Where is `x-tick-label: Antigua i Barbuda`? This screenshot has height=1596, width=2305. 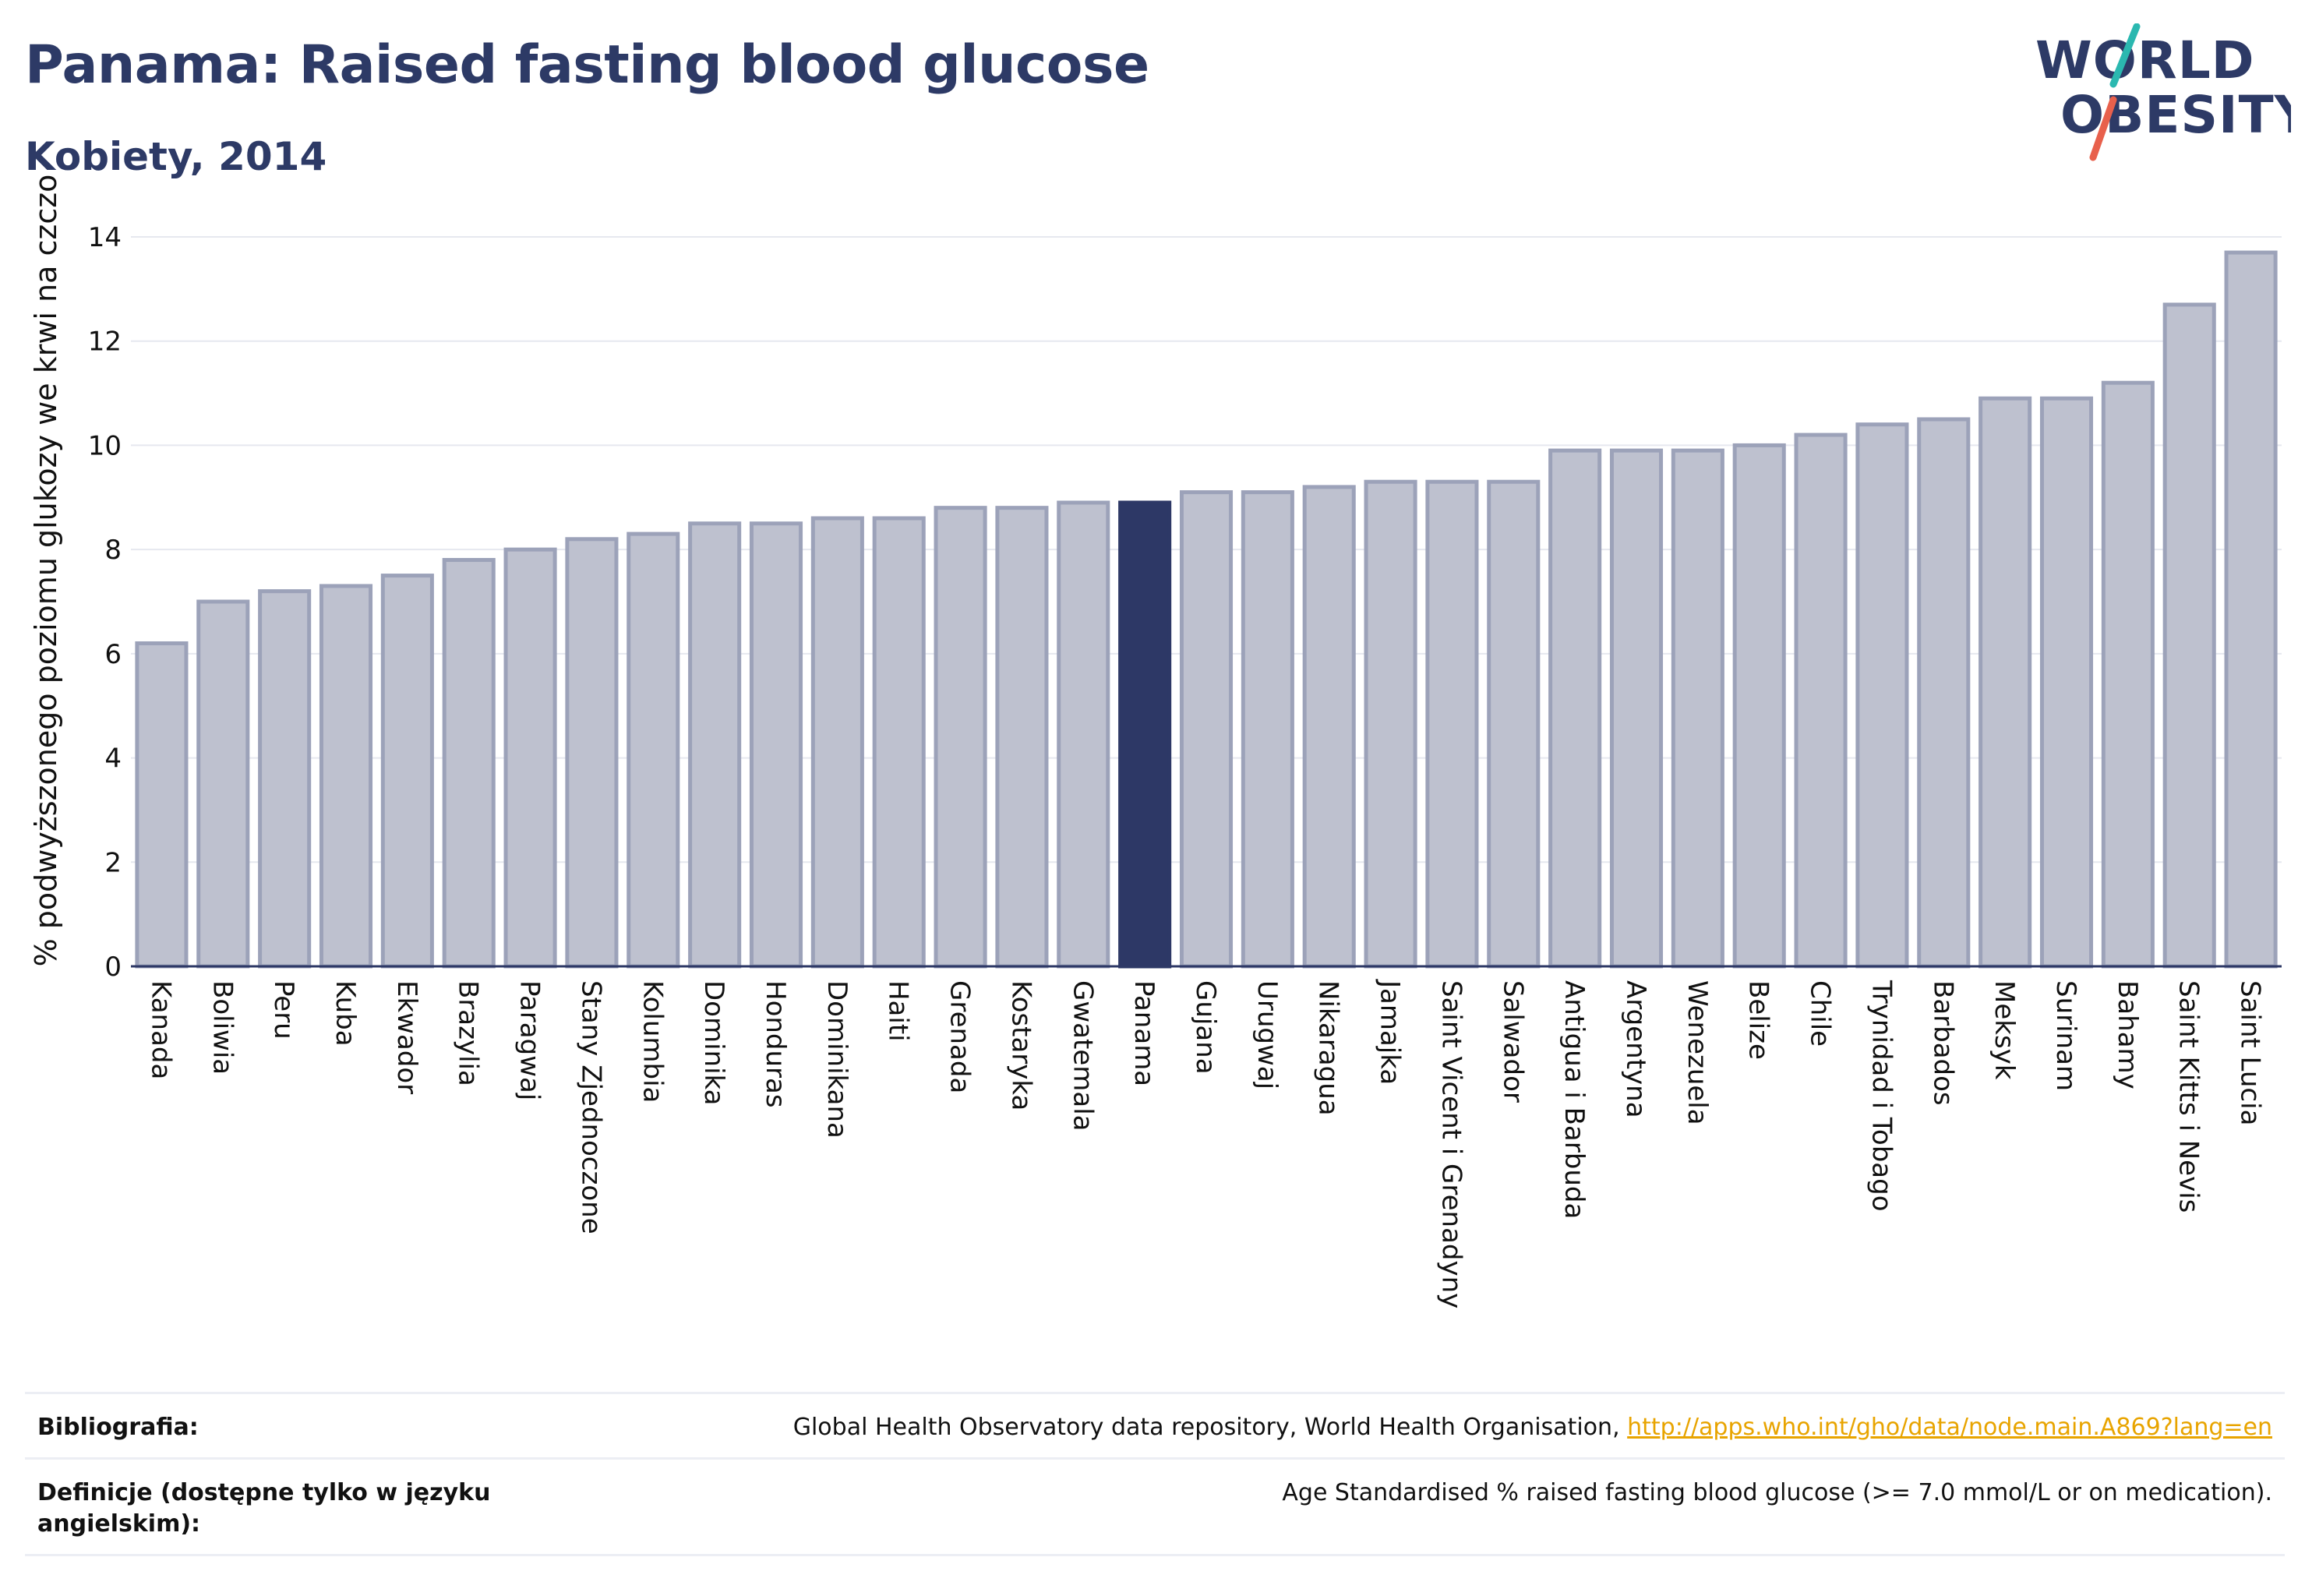
x-tick-label: Antigua i Barbuda is located at coordinates (1574, 1099).